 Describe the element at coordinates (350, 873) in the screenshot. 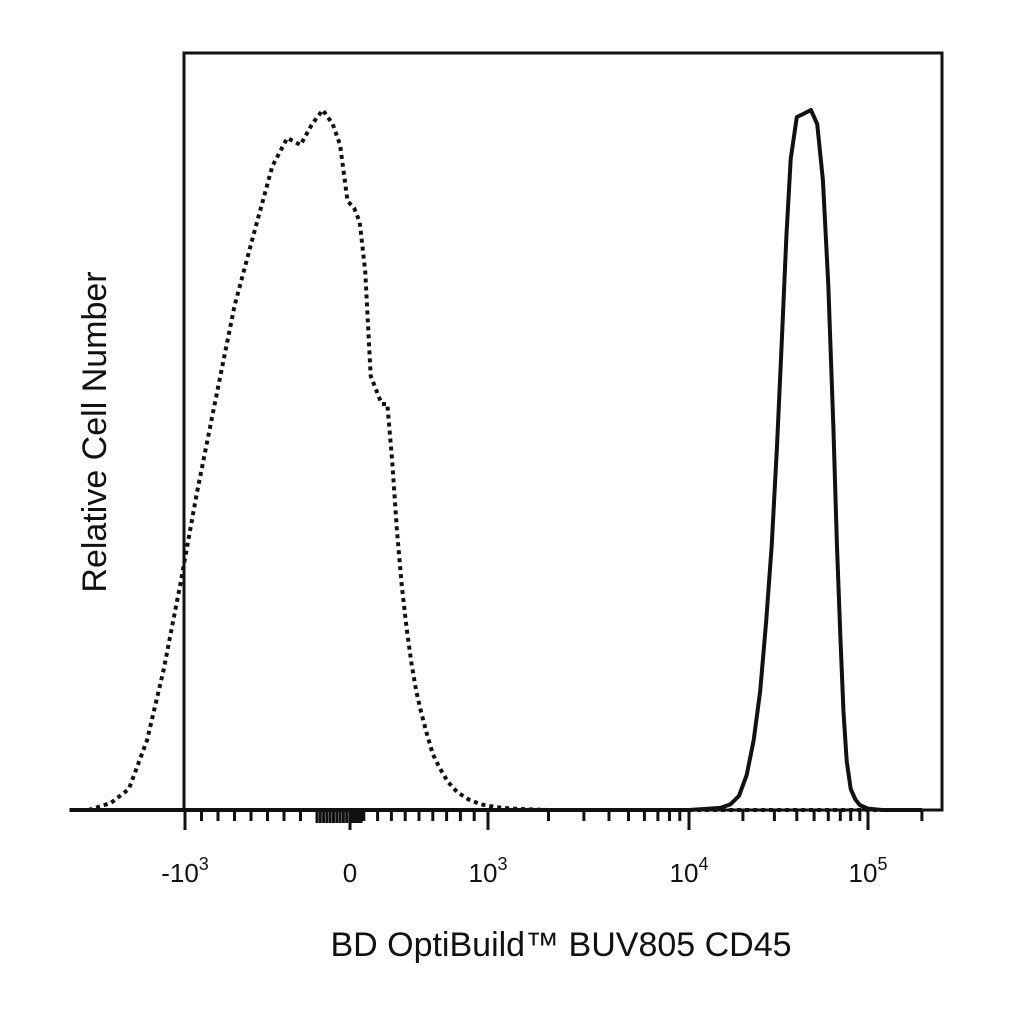

I see `x-tick-label: 0` at that location.